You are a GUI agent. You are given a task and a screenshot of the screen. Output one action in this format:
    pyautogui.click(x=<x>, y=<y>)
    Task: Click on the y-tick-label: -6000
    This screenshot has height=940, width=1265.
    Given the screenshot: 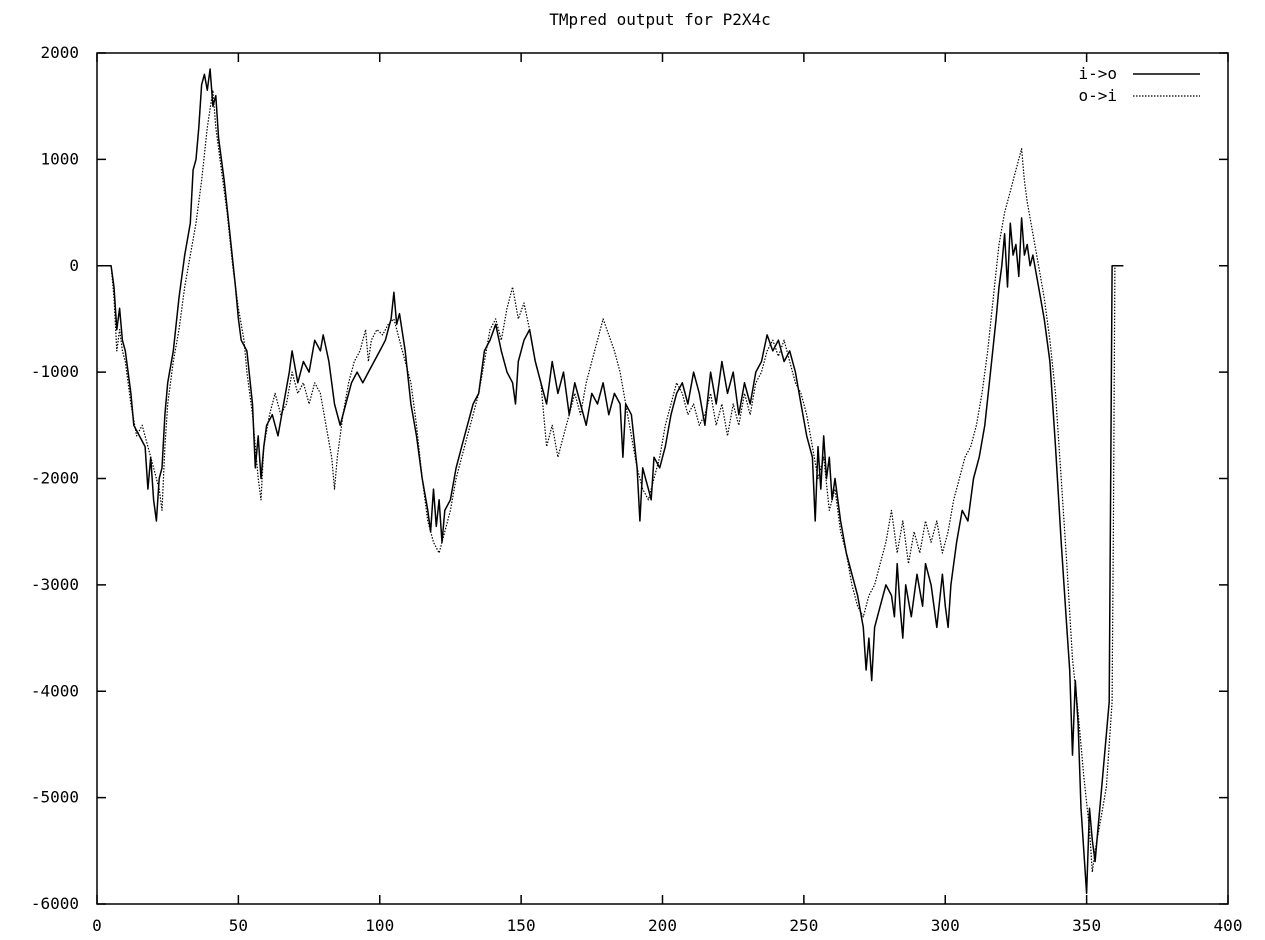 What is the action you would take?
    pyautogui.click(x=55, y=903)
    